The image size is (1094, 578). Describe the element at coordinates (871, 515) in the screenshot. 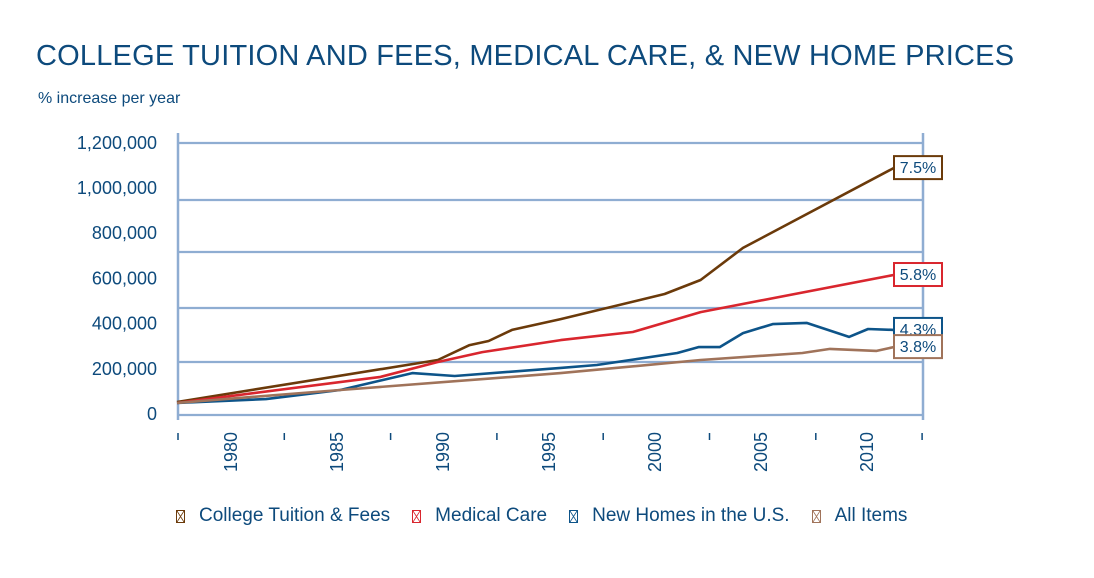

I see `legend-label: All Items` at that location.